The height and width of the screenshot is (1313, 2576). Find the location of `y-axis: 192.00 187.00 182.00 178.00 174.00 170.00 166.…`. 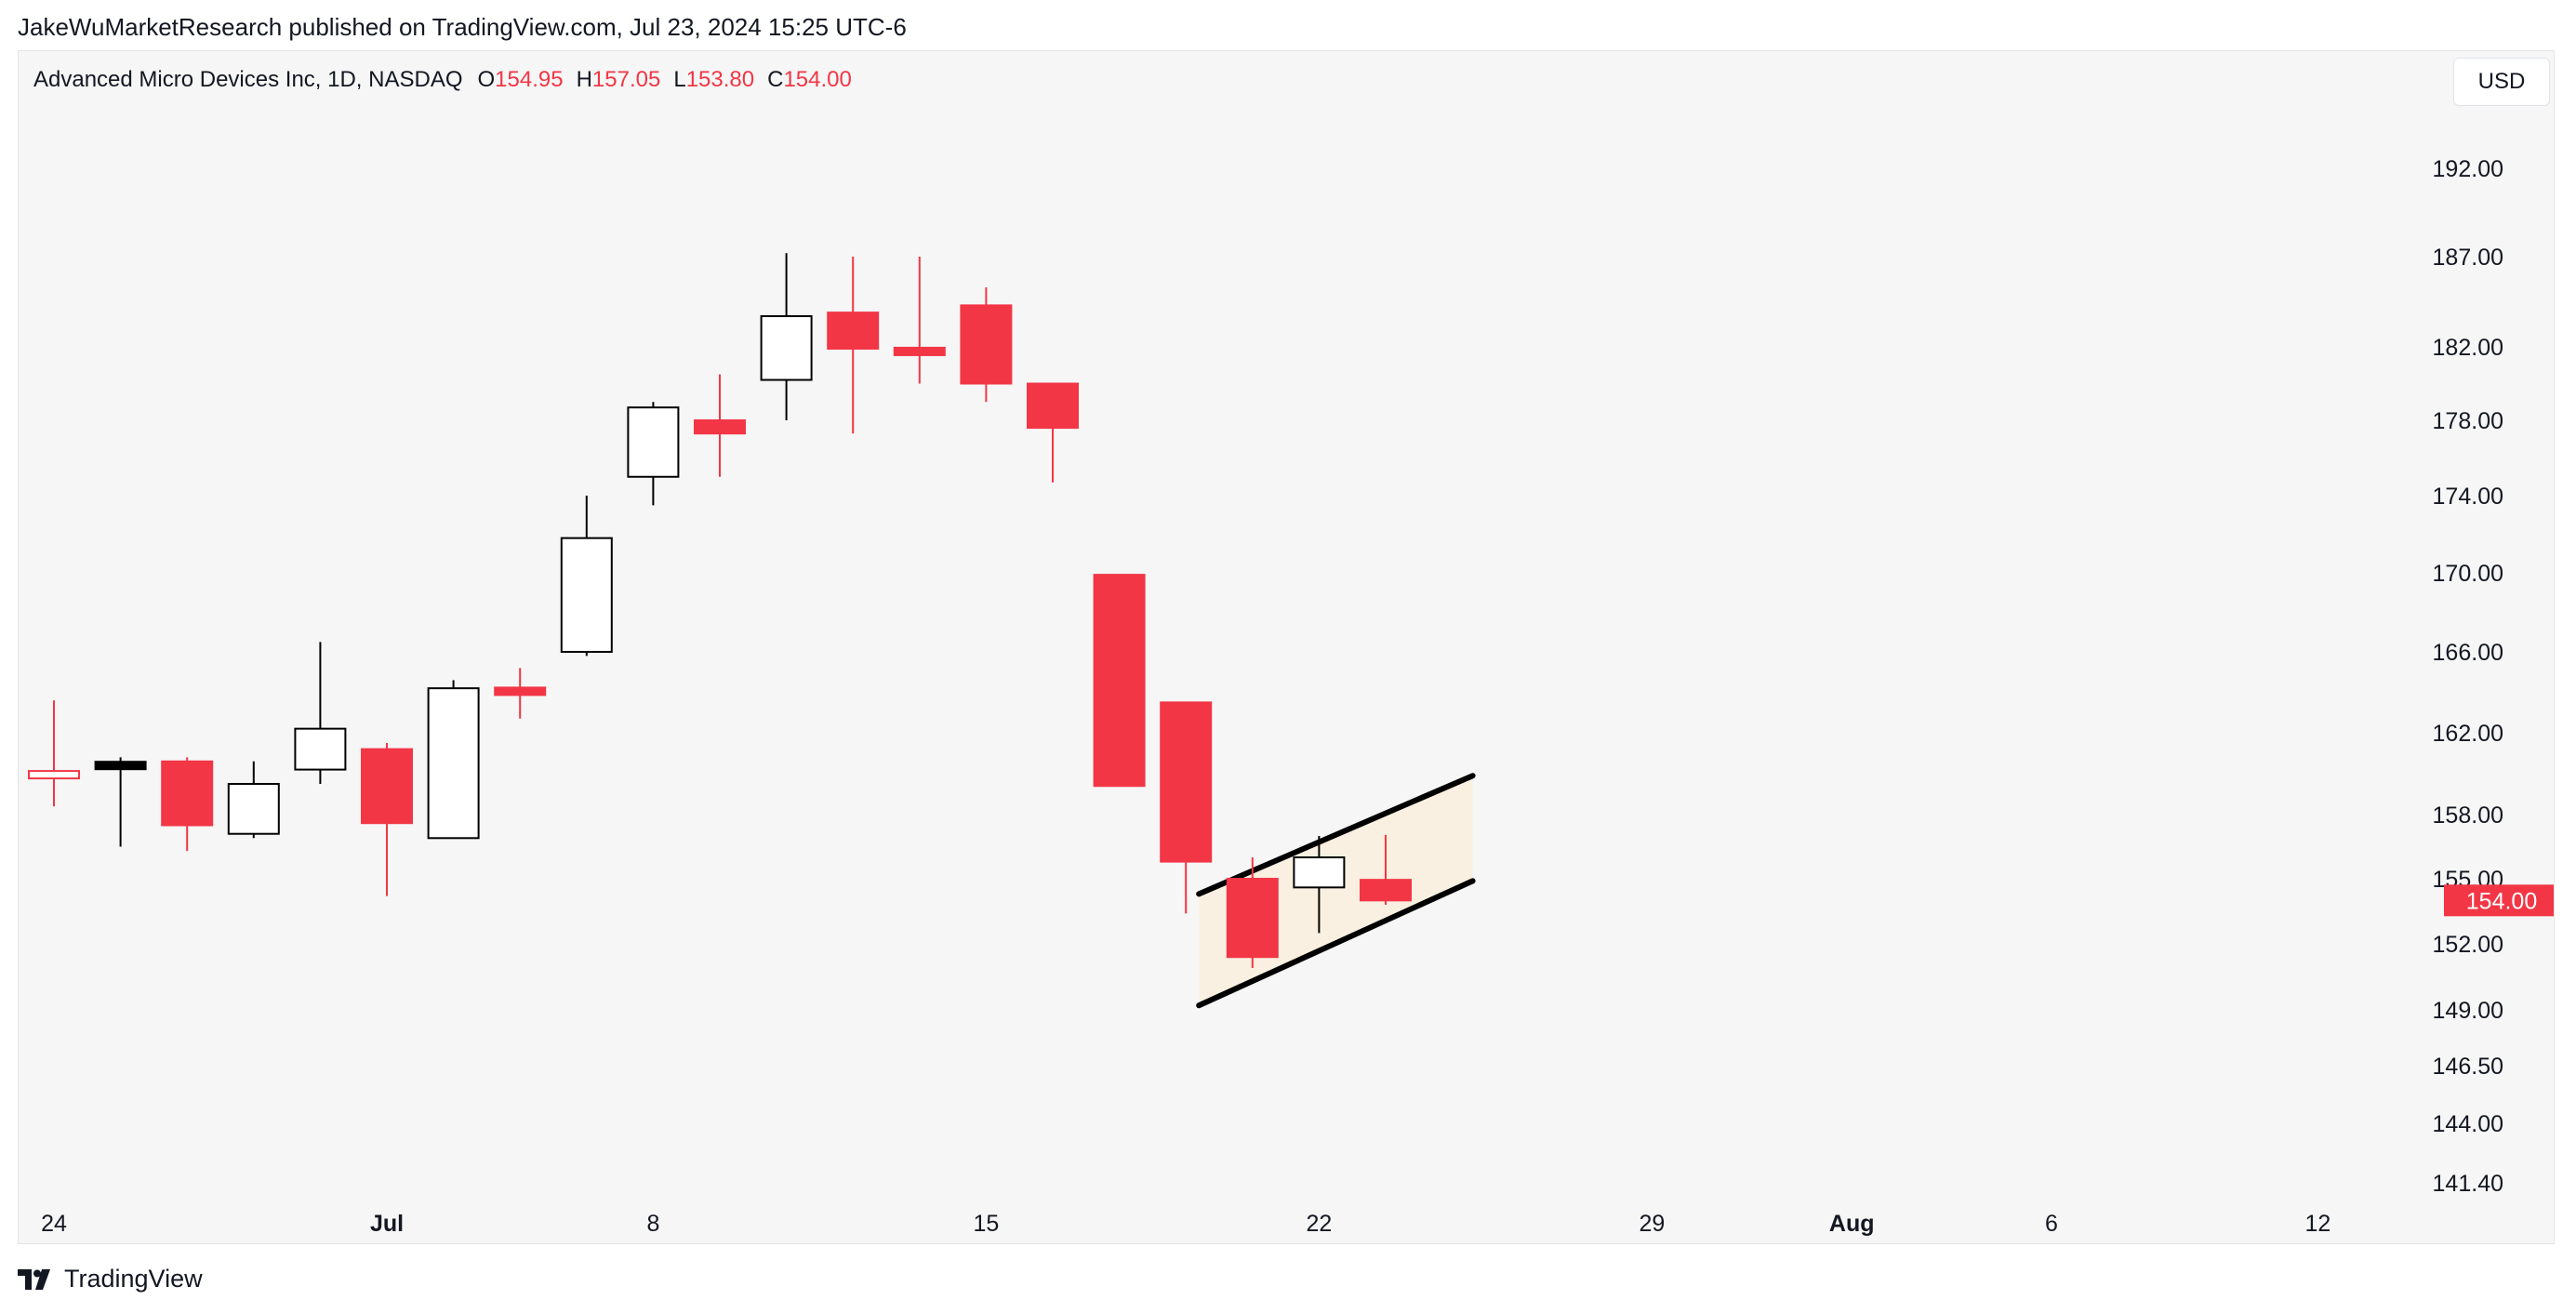

y-axis: 192.00 187.00 182.00 178.00 174.00 170.00 166.… is located at coordinates (2468, 676).